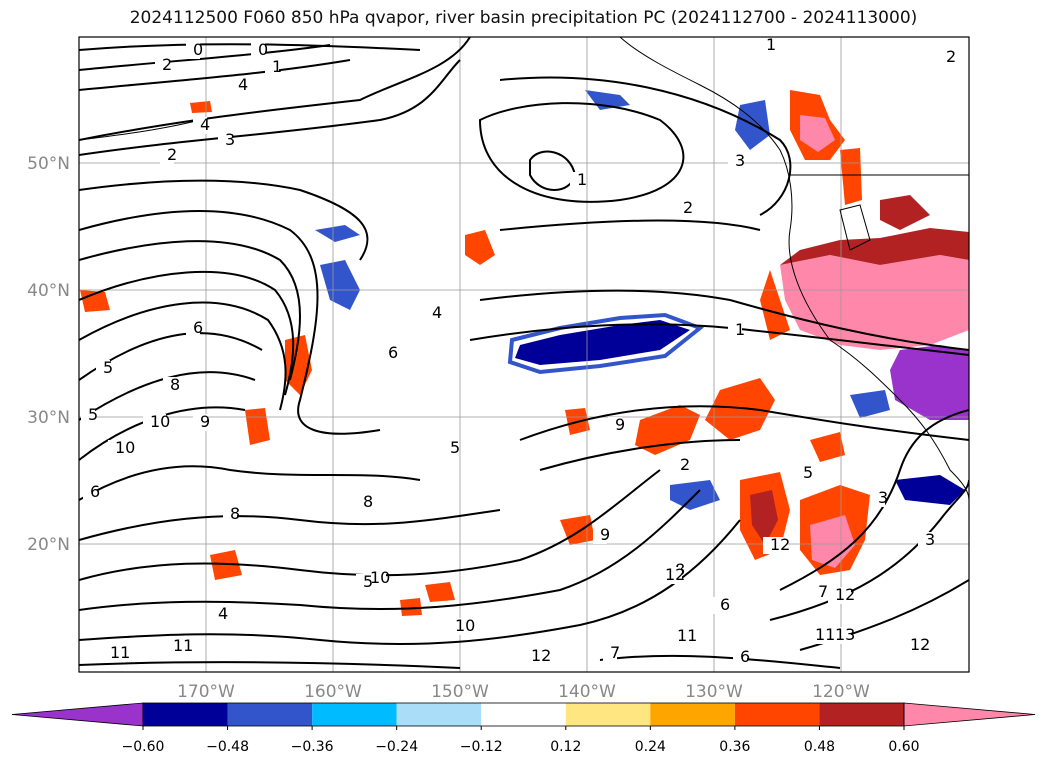 Image resolution: width=1047 pixels, height=765 pixels. Describe the element at coordinates (48, 354) in the screenshot. I see `latitude-labels: 50°N 40°N 30°N 20°N` at that location.